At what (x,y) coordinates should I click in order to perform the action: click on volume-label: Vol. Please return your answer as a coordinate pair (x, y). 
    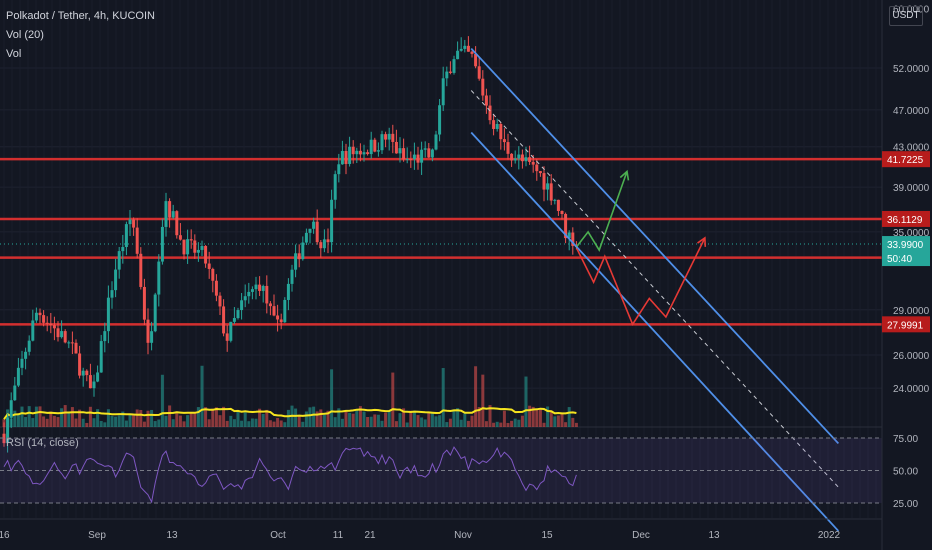
    Looking at the image, I should click on (14, 54).